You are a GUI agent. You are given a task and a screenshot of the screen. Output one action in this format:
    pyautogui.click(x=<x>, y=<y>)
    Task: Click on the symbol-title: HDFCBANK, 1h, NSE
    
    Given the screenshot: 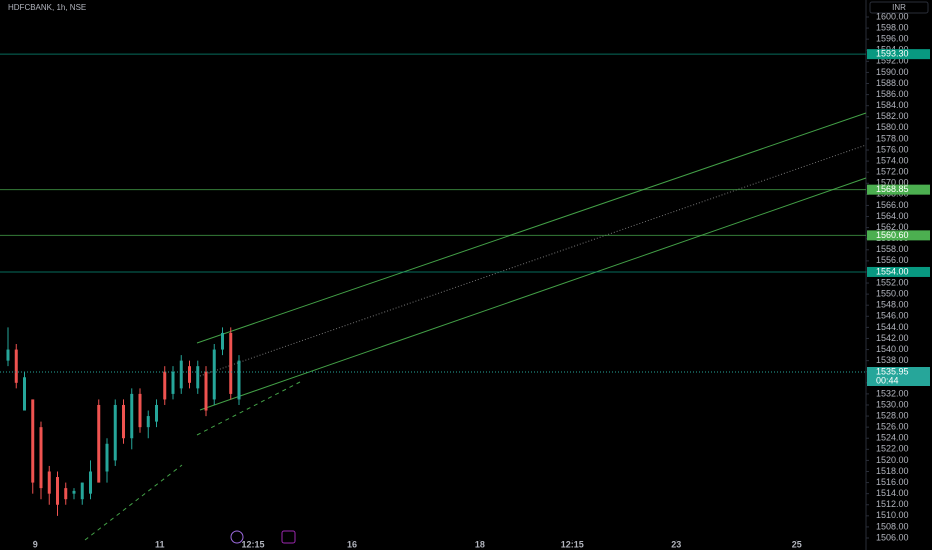 What is the action you would take?
    pyautogui.click(x=47, y=7)
    